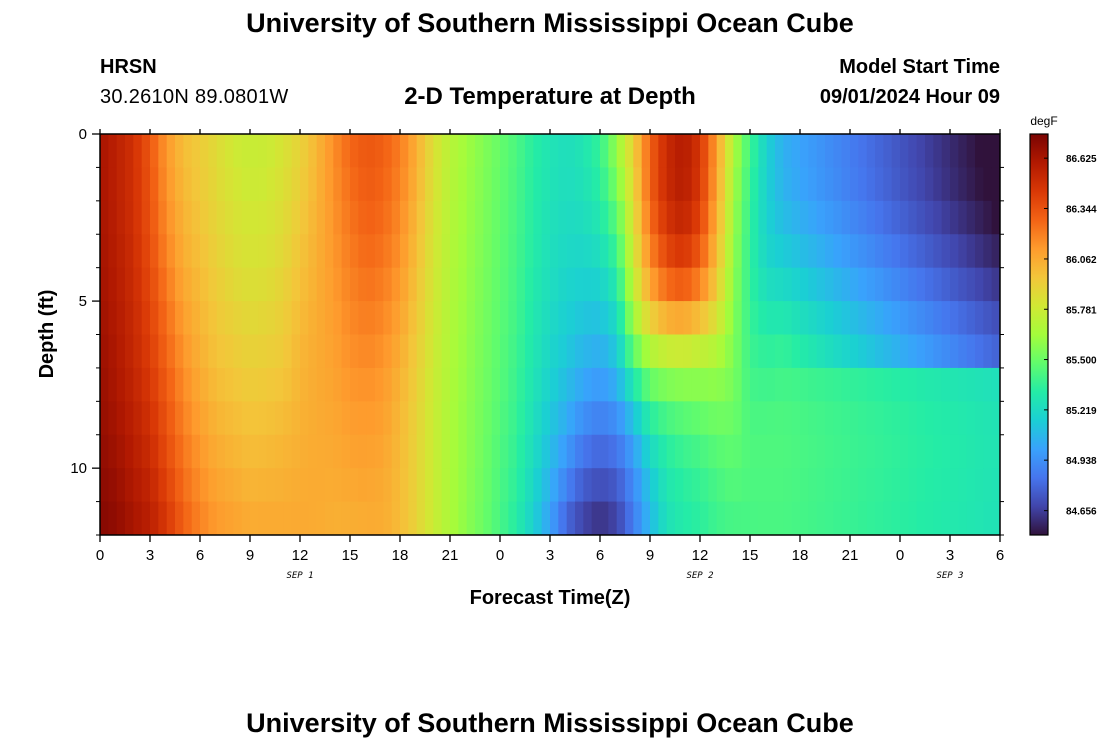  Describe the element at coordinates (949, 576) in the screenshot. I see `x-date-label: SEP 3` at that location.